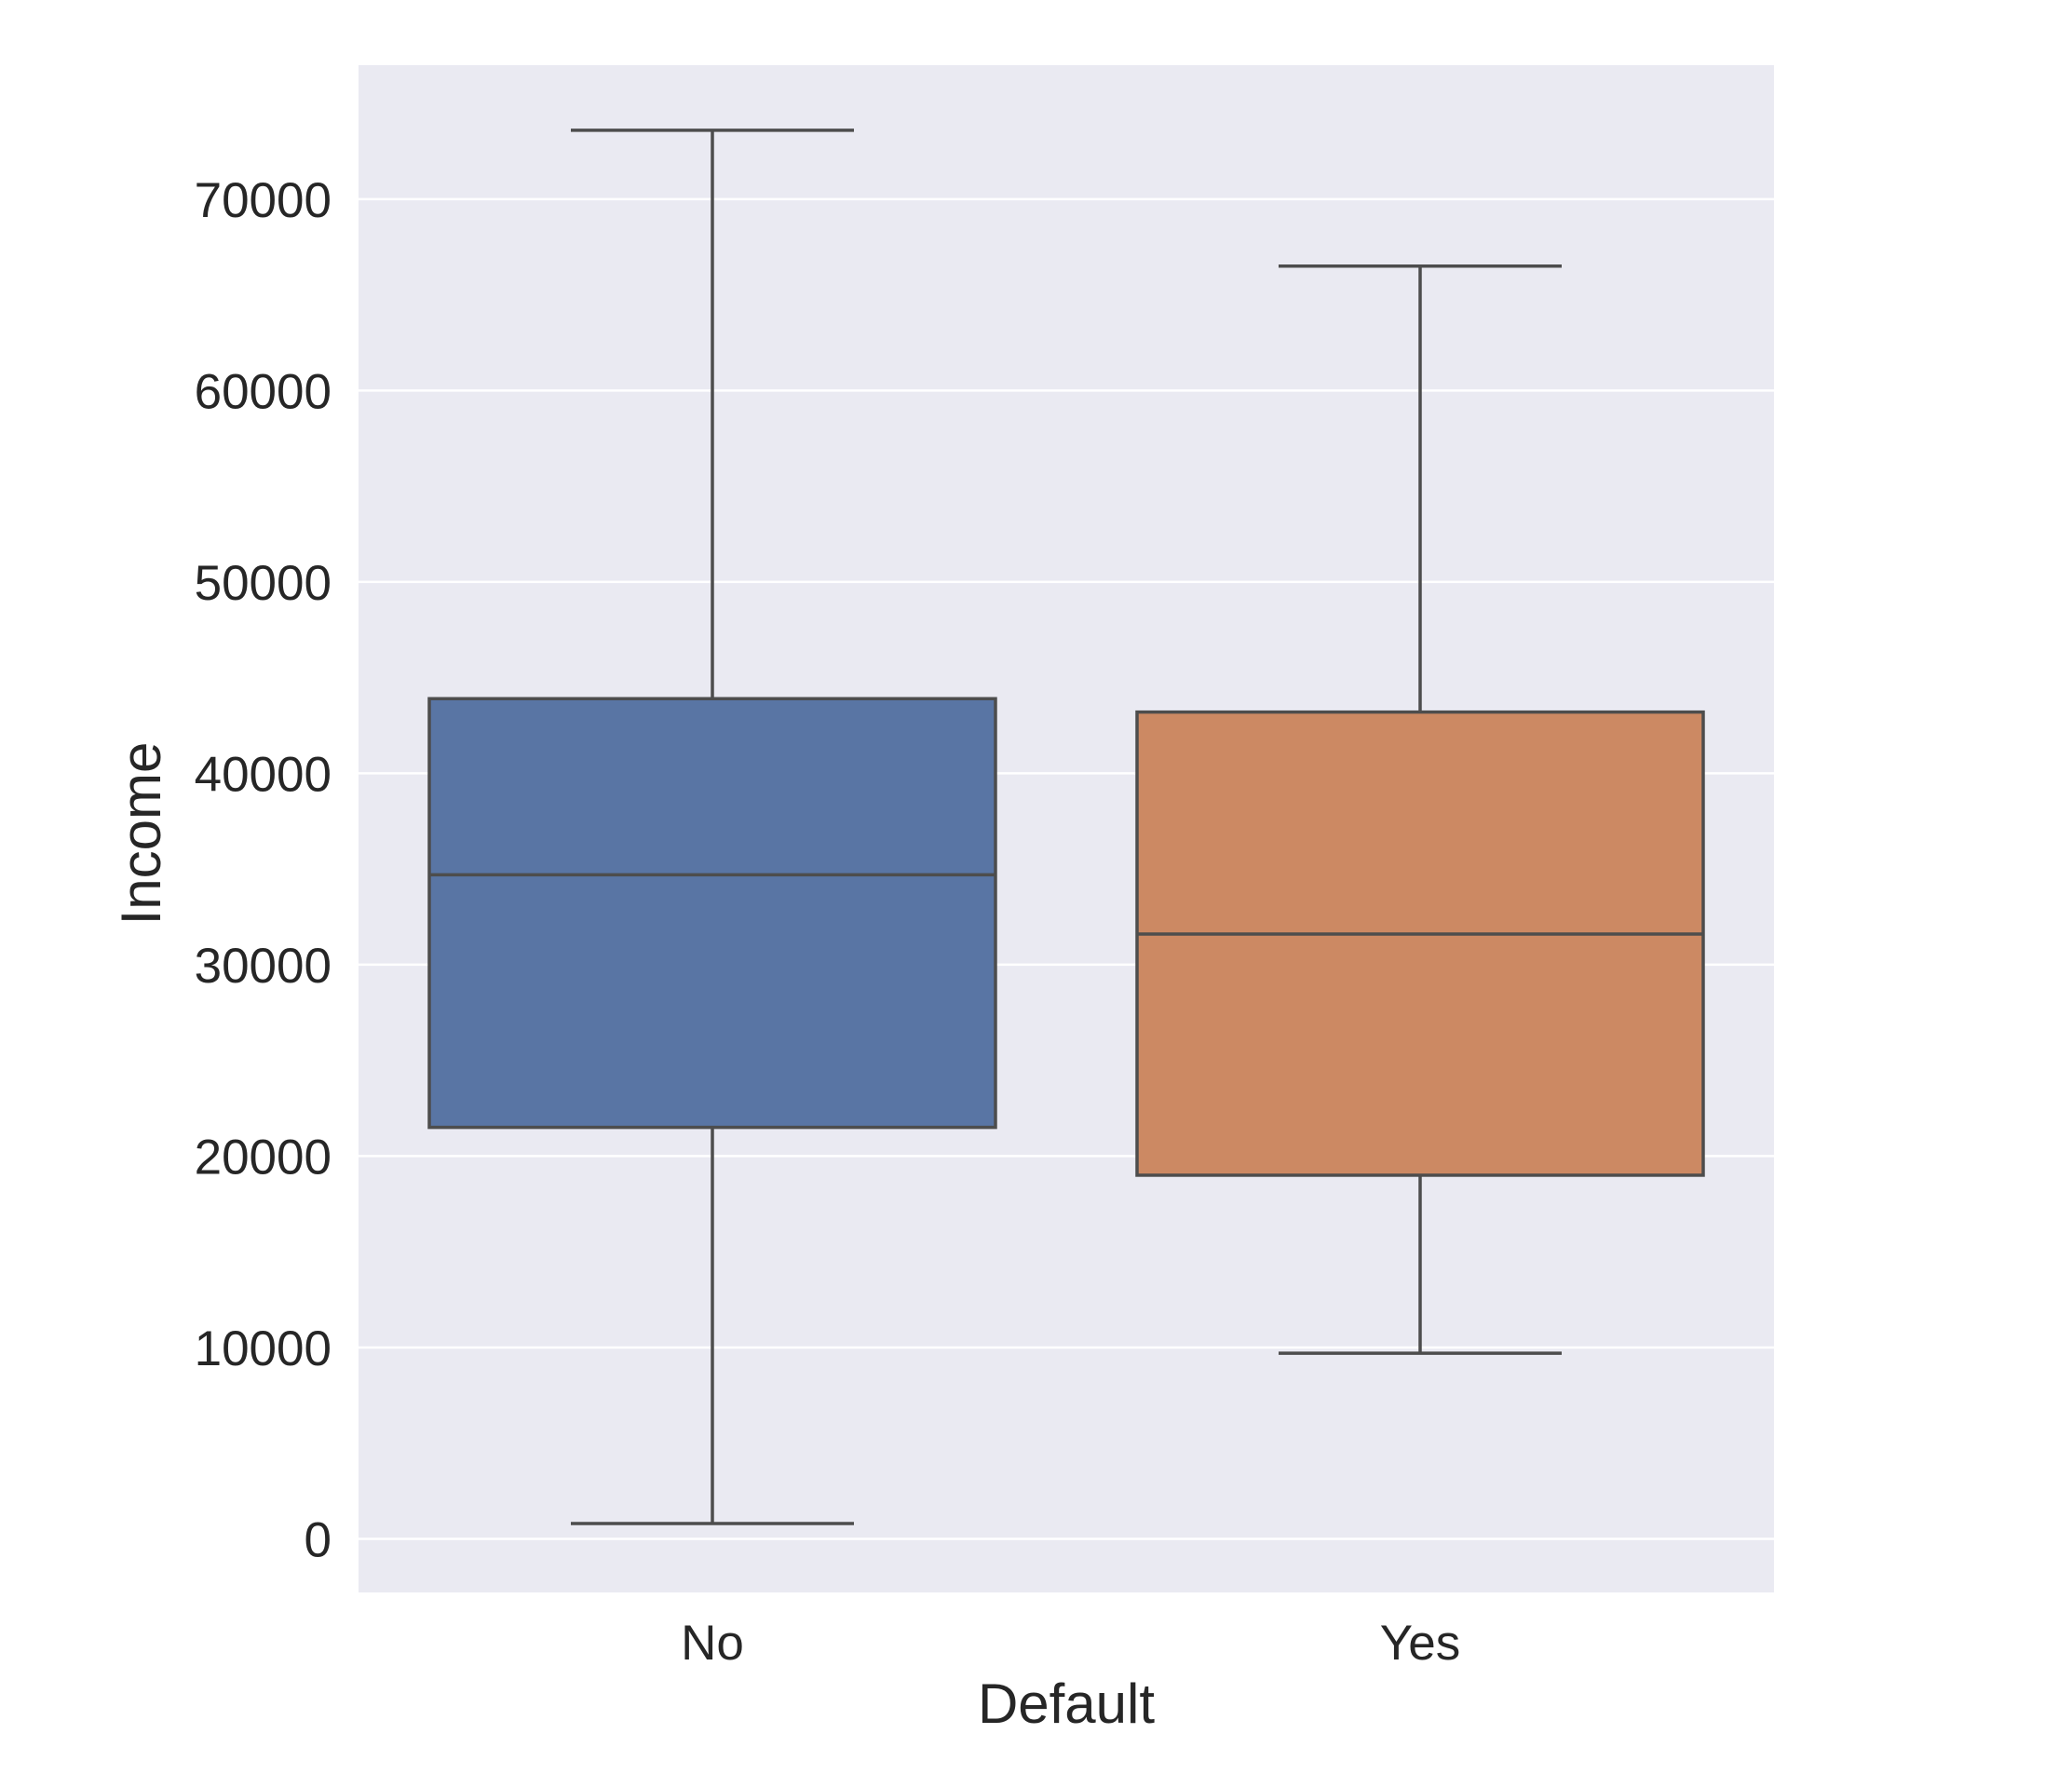 The height and width of the screenshot is (1788, 2072). I want to click on y-tick-label: 60000, so click(263, 391).